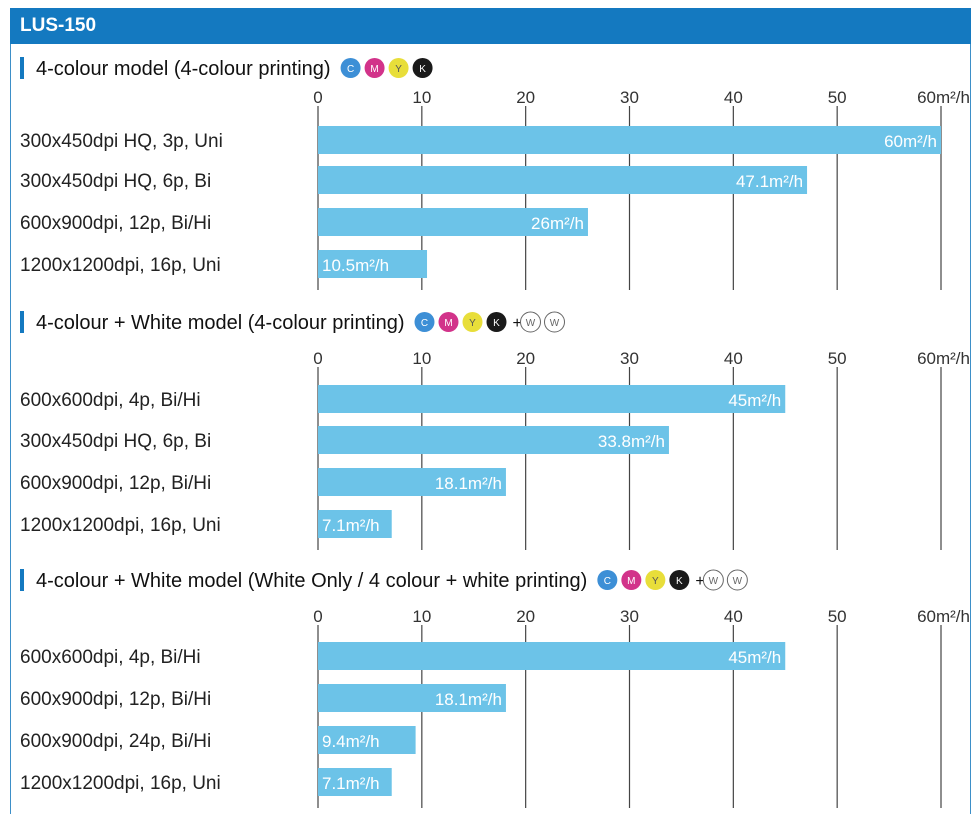 This screenshot has height=814, width=971. Describe the element at coordinates (490, 26) in the screenshot. I see `model-header: LUS-150` at that location.